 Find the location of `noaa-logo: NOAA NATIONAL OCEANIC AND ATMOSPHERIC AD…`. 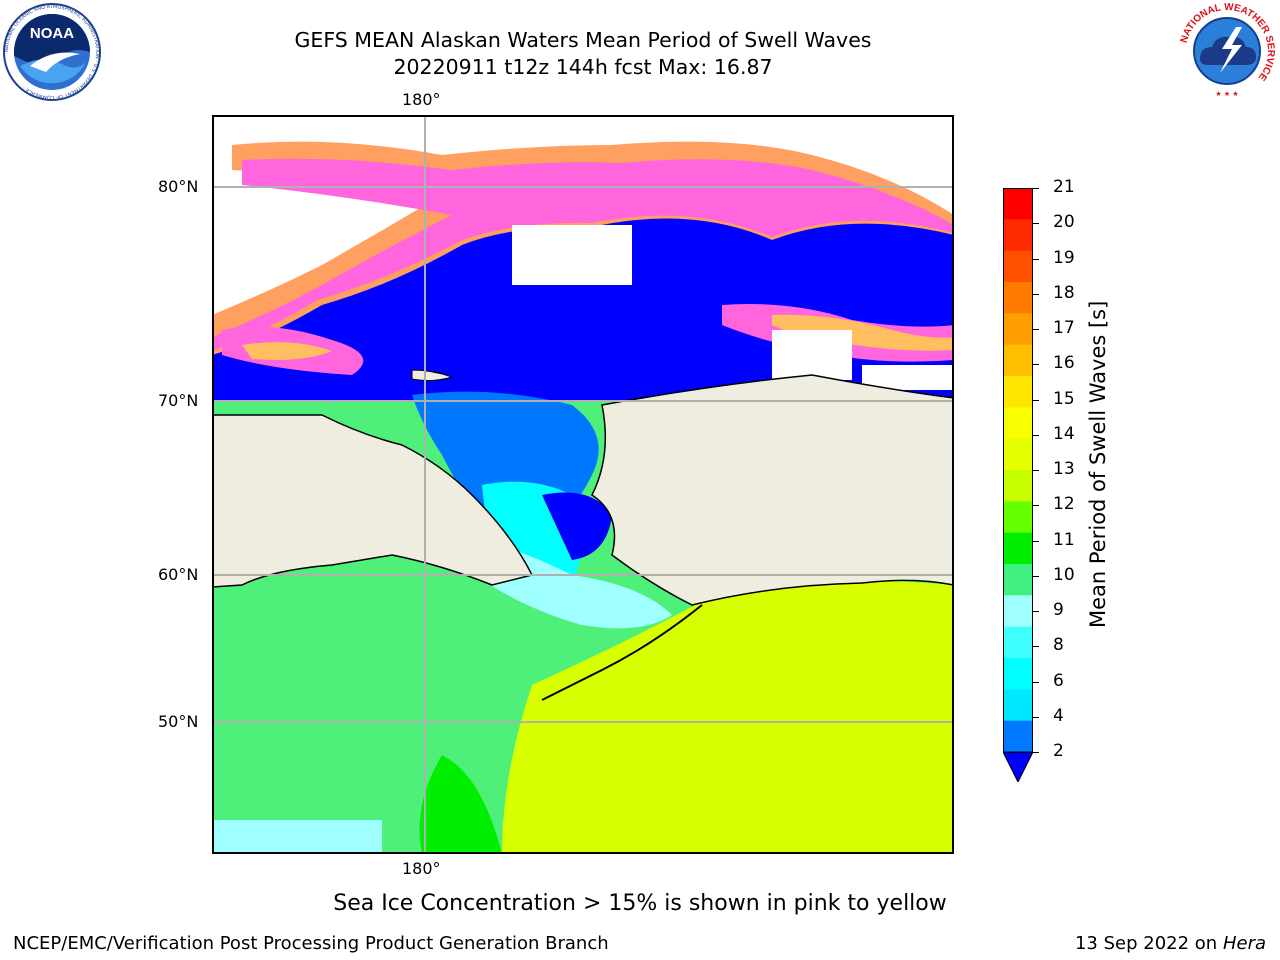

noaa-logo: NOAA NATIONAL OCEANIC AND ATMOSPHERIC AD… is located at coordinates (52, 52).